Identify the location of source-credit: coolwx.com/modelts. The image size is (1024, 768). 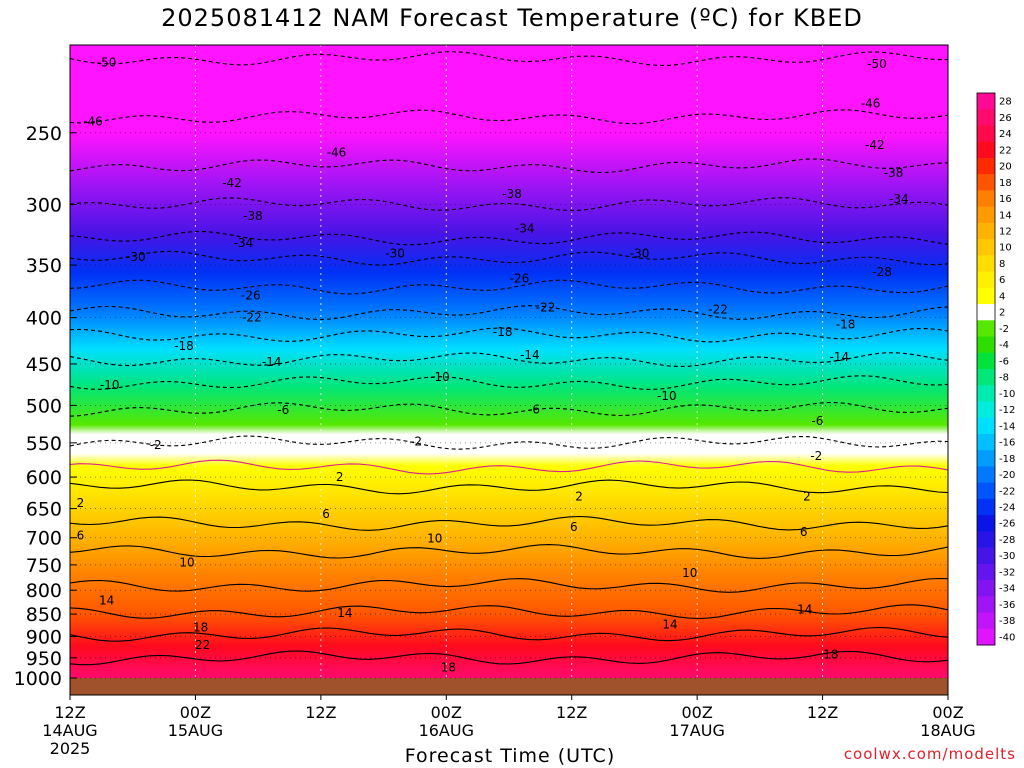
(929, 754).